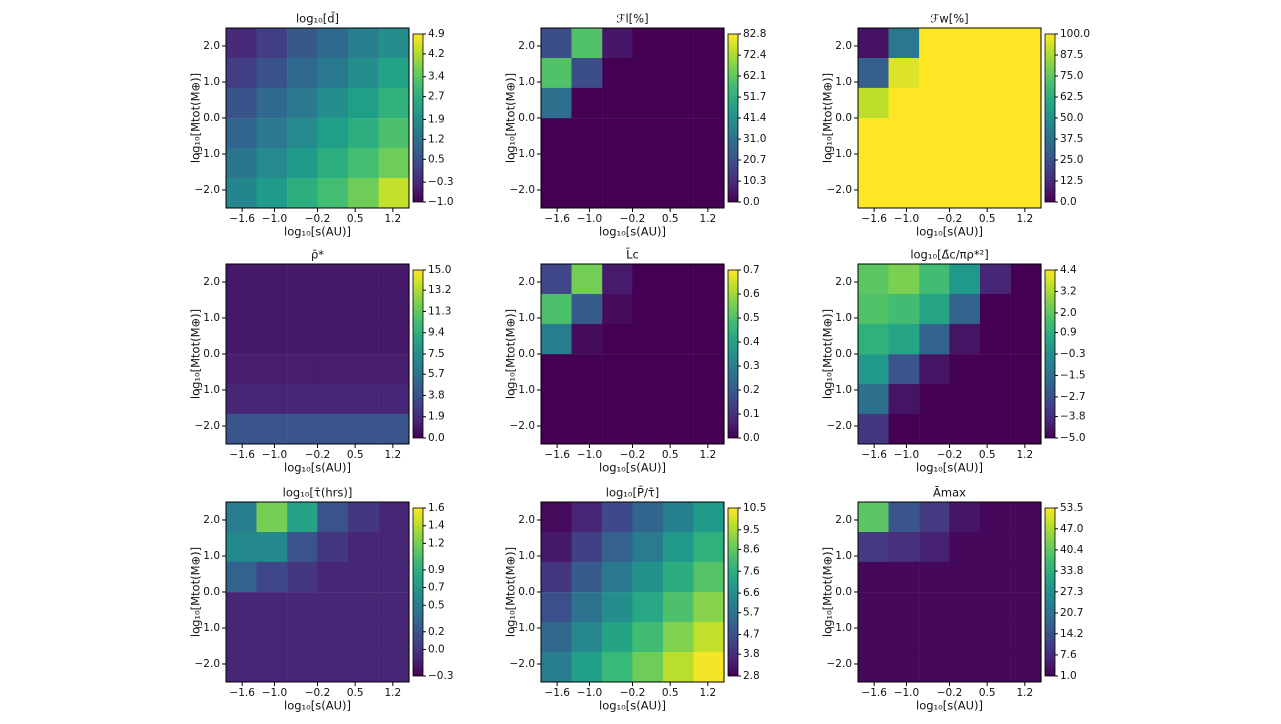 This screenshot has width=1281, height=724. What do you see at coordinates (1071, 160) in the screenshot?
I see `colorbar-tick-label: 25.0` at bounding box center [1071, 160].